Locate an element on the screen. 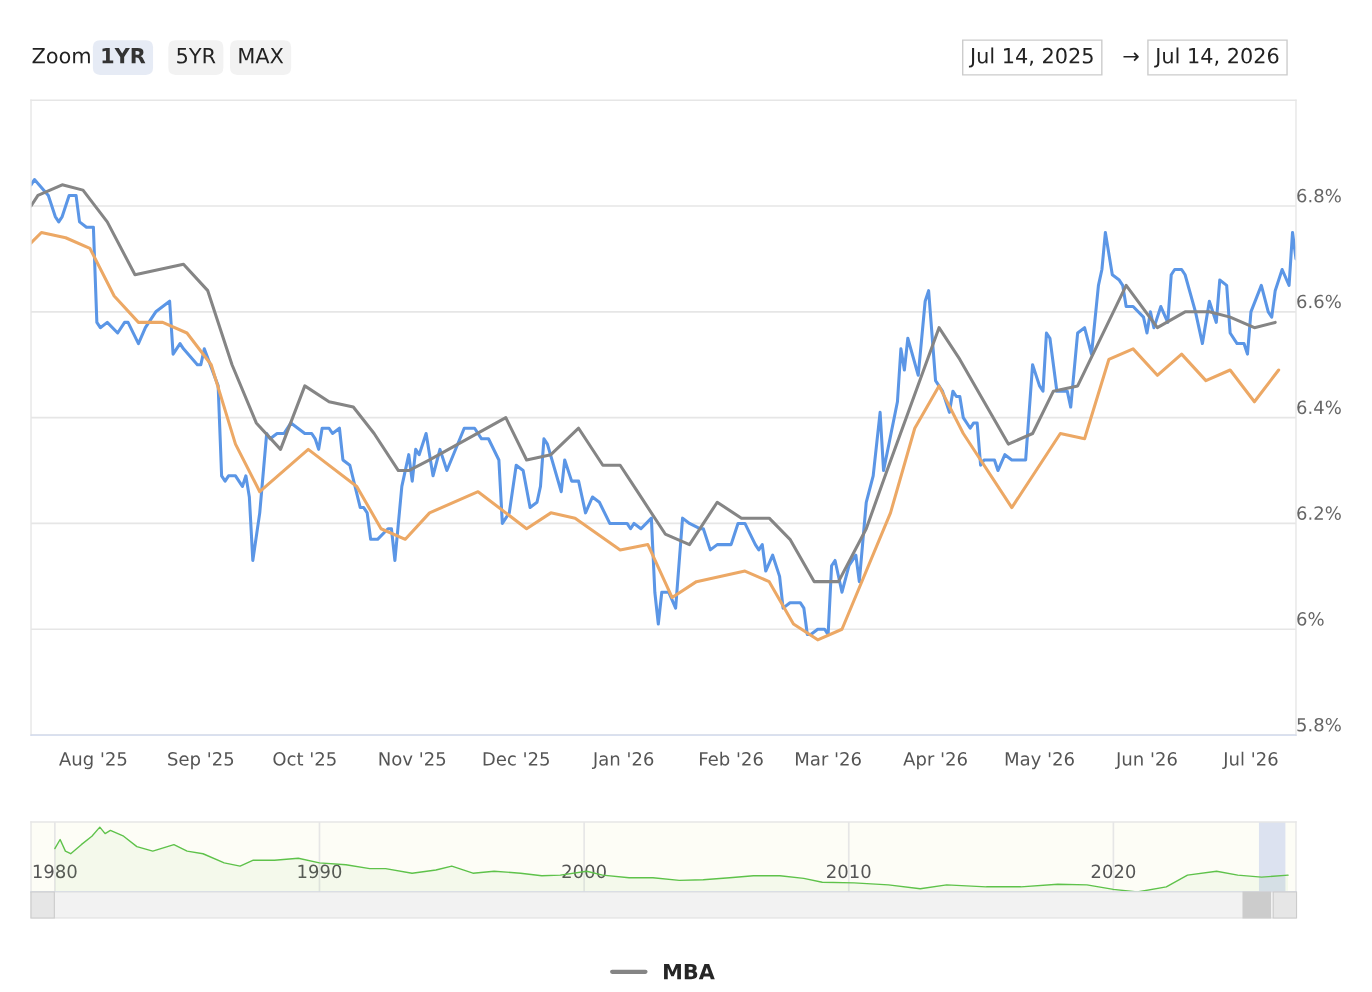 Image resolution: width=1372 pixels, height=992 pixels. x-tick-label: 1980 is located at coordinates (55, 871).